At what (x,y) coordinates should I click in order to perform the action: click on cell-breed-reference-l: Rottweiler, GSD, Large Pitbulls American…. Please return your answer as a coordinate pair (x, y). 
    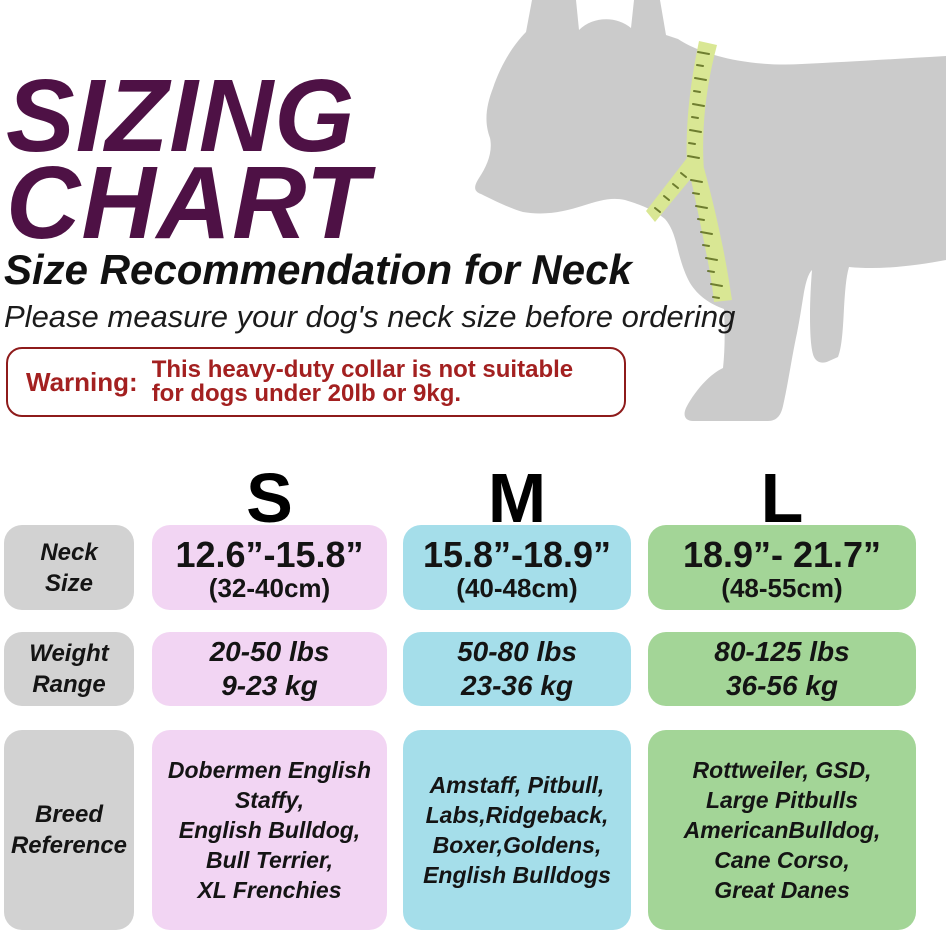
    Looking at the image, I should click on (782, 830).